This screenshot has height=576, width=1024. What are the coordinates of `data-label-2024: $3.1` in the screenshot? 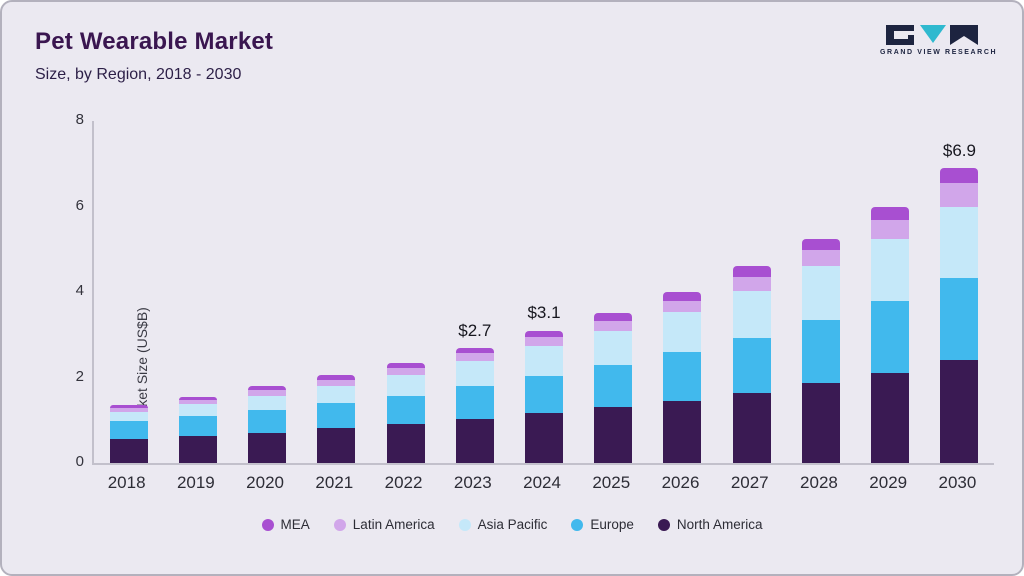 It's located at (544, 313).